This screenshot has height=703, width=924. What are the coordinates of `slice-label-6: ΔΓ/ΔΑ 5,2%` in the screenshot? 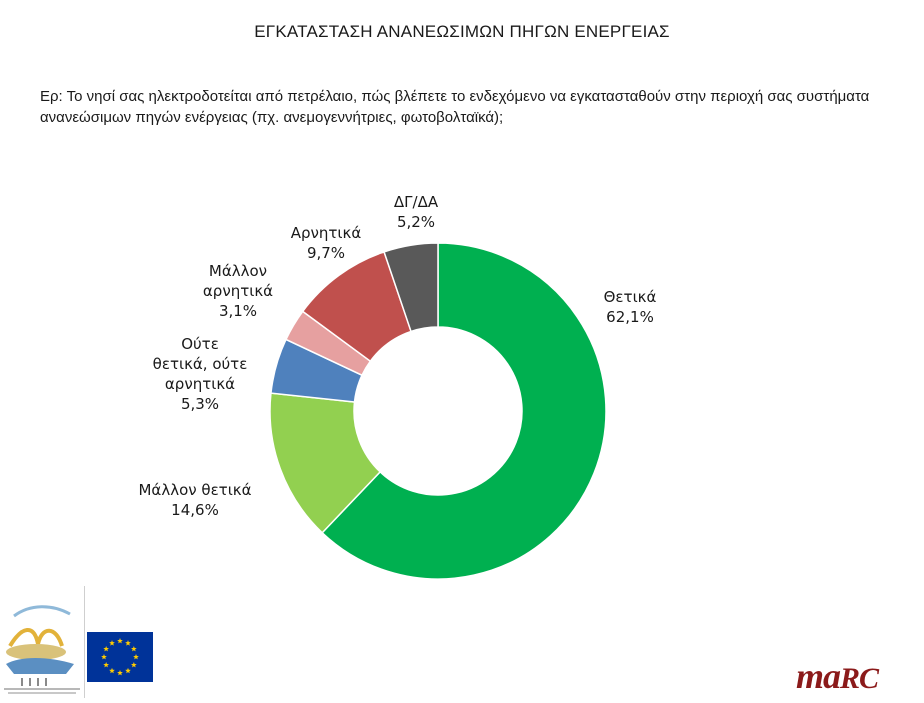 It's located at (416, 212).